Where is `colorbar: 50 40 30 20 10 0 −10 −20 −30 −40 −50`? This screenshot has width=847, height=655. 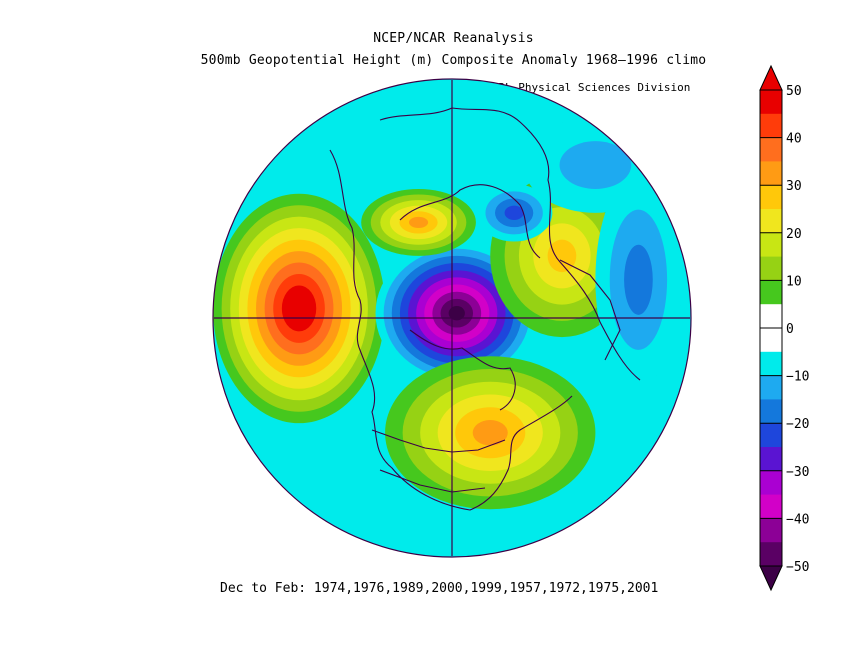
colorbar: 50 40 30 20 10 0 −10 −20 −30 −40 −50 is located at coordinates (784, 328).